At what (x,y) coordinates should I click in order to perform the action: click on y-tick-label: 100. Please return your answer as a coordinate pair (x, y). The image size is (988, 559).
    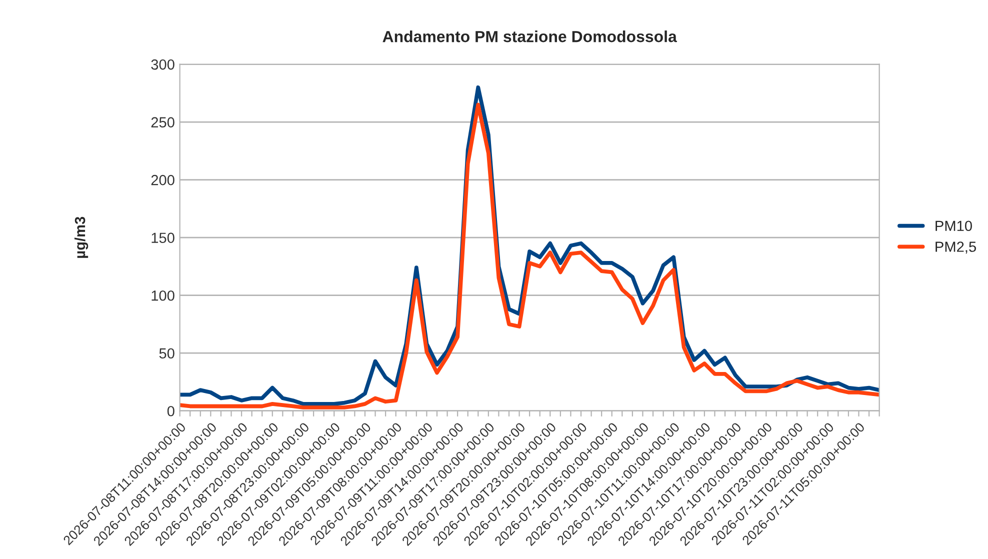
    Looking at the image, I should click on (163, 295).